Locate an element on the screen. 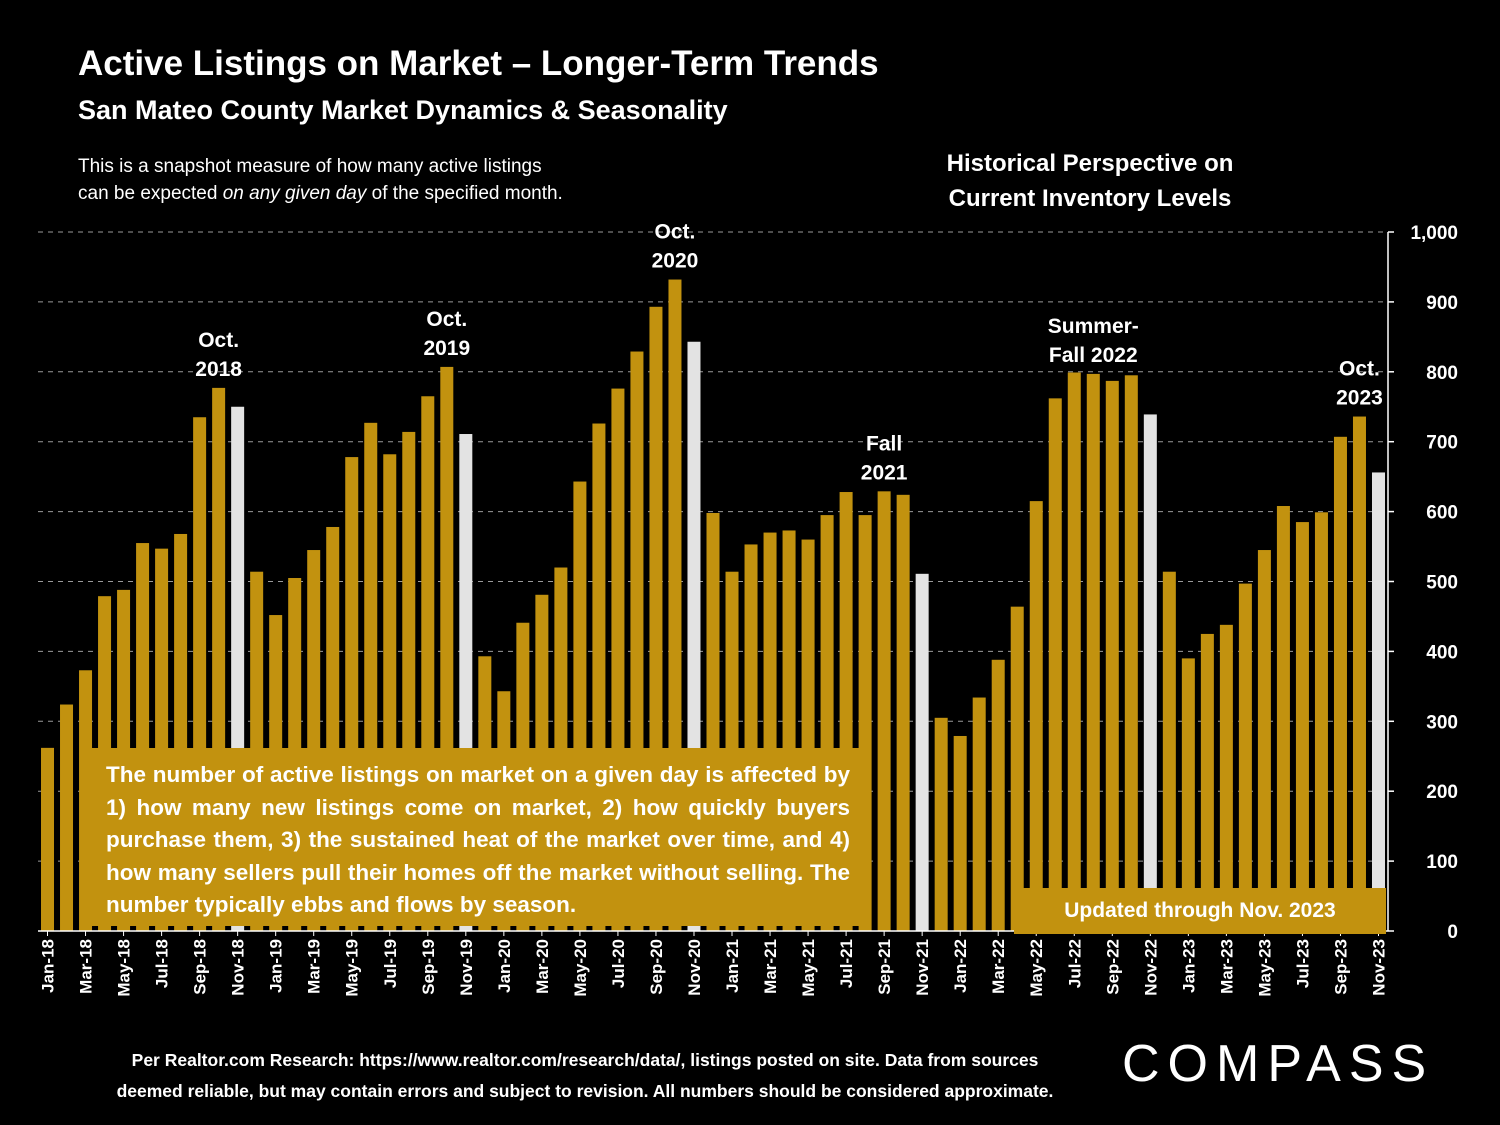 This screenshot has height=1125, width=1500. x-tick-label: Mar-21 is located at coordinates (770, 966).